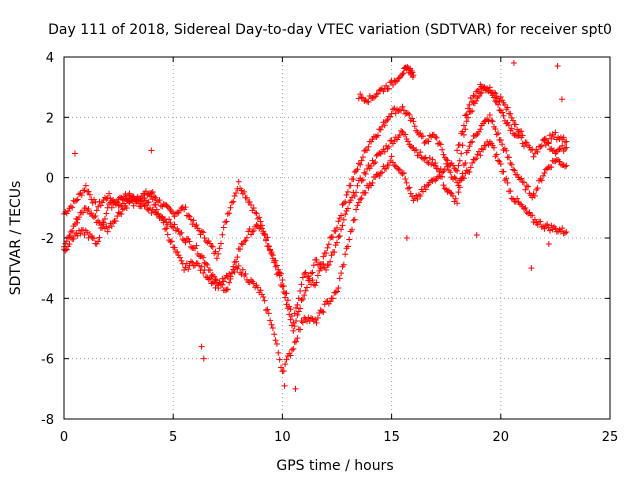  What do you see at coordinates (610, 437) in the screenshot?
I see `x-tick-label: 25` at bounding box center [610, 437].